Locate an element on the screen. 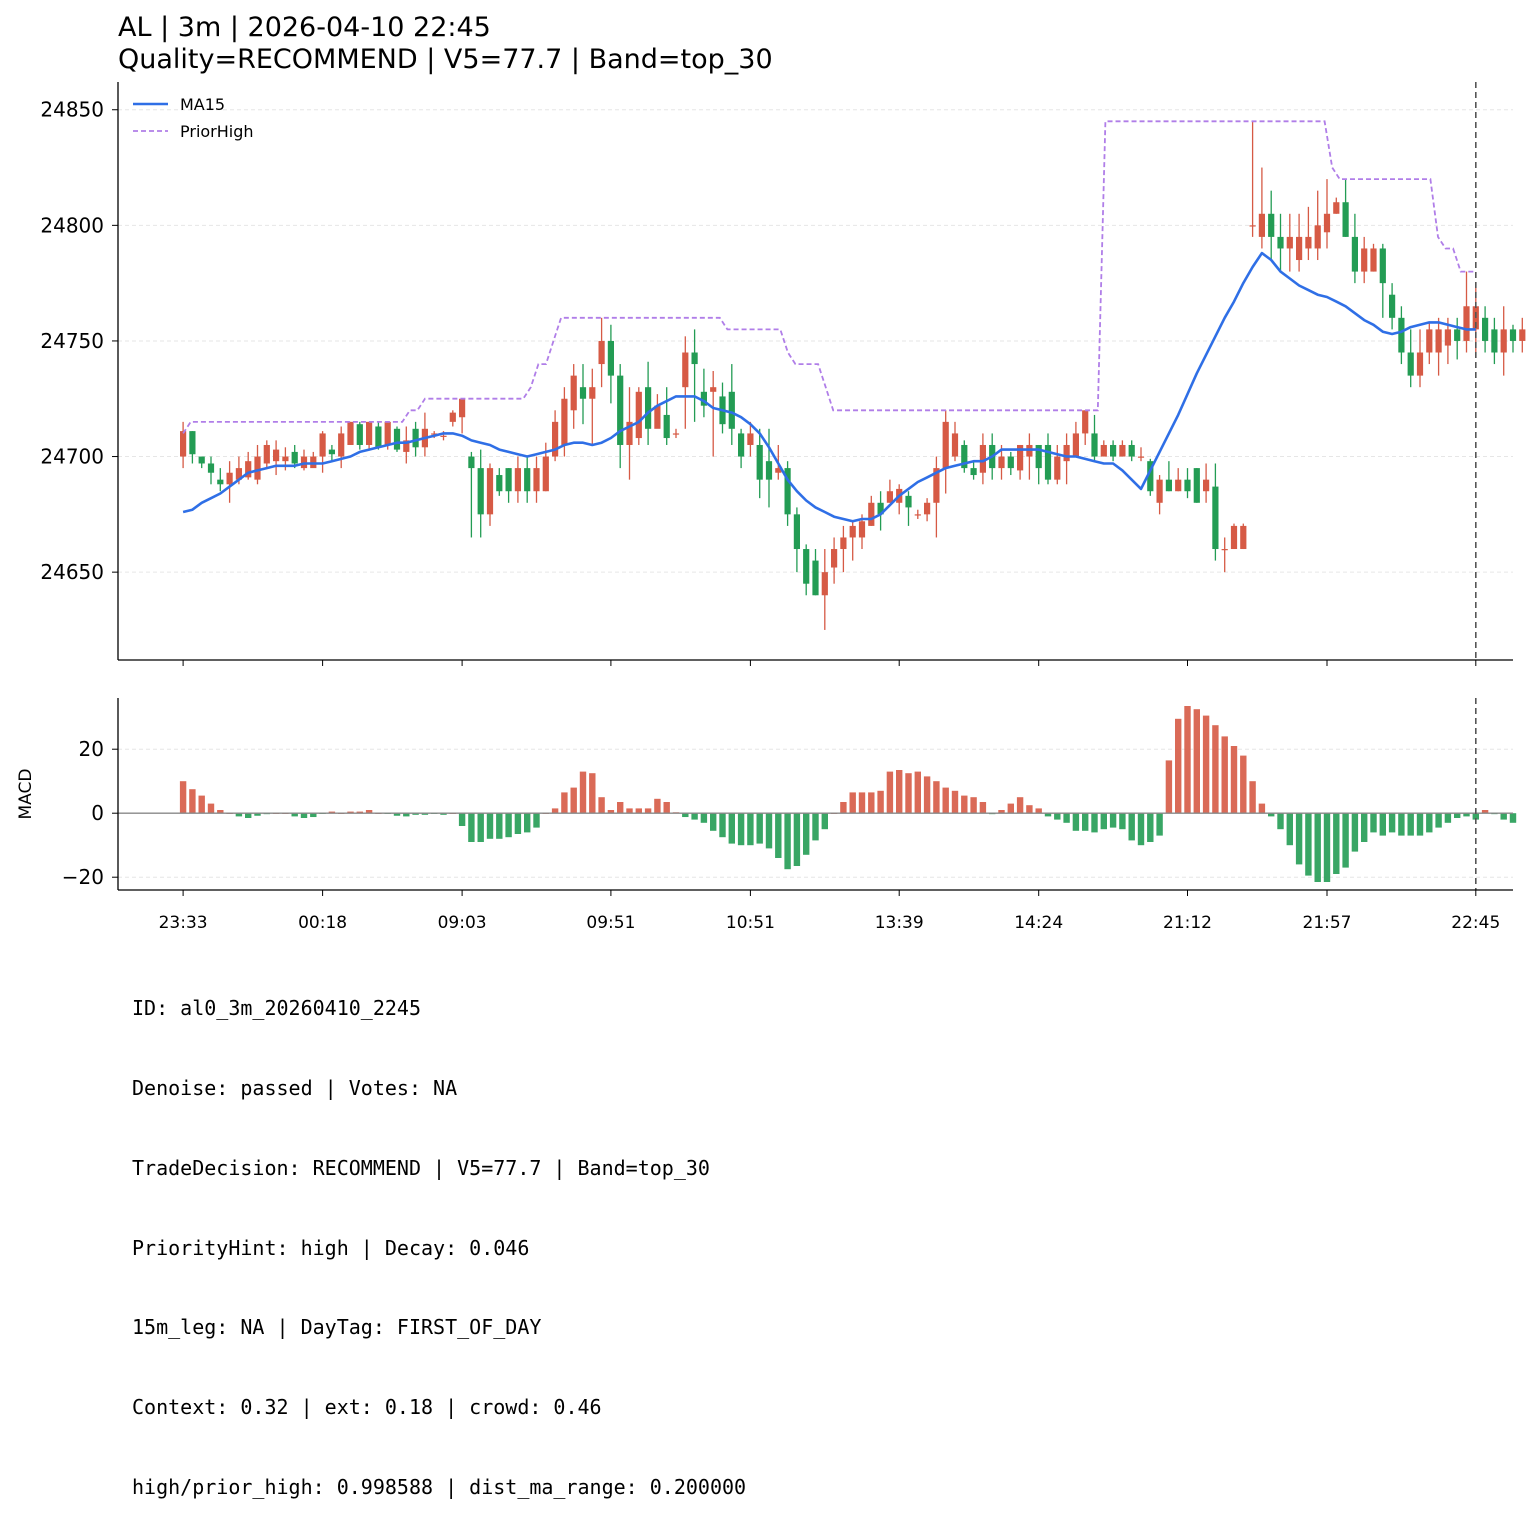  info-line-denoise: Denoise: passed | Votes: NA is located at coordinates (295, 1087).